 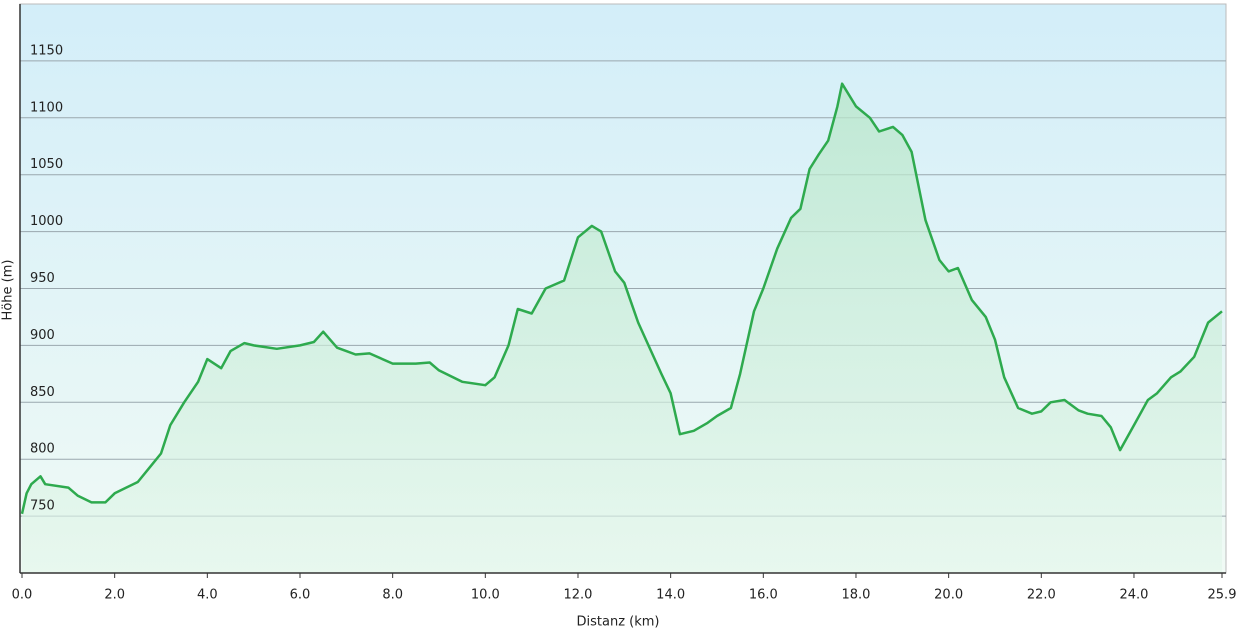 What do you see at coordinates (46, 50) in the screenshot?
I see `y-tick-label: 1150` at bounding box center [46, 50].